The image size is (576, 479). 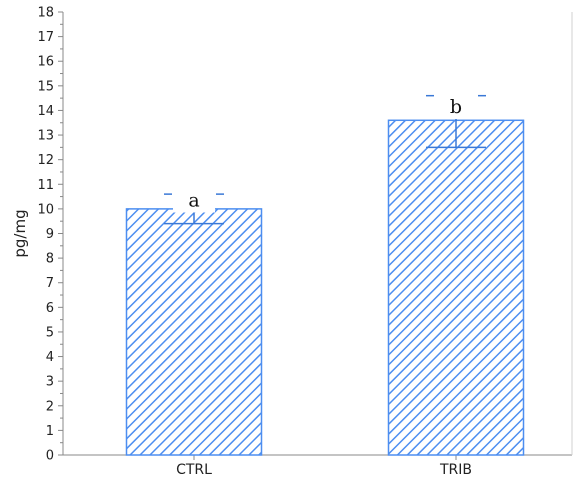 What do you see at coordinates (50, 431) in the screenshot?
I see `y-tick-label: 1` at bounding box center [50, 431].